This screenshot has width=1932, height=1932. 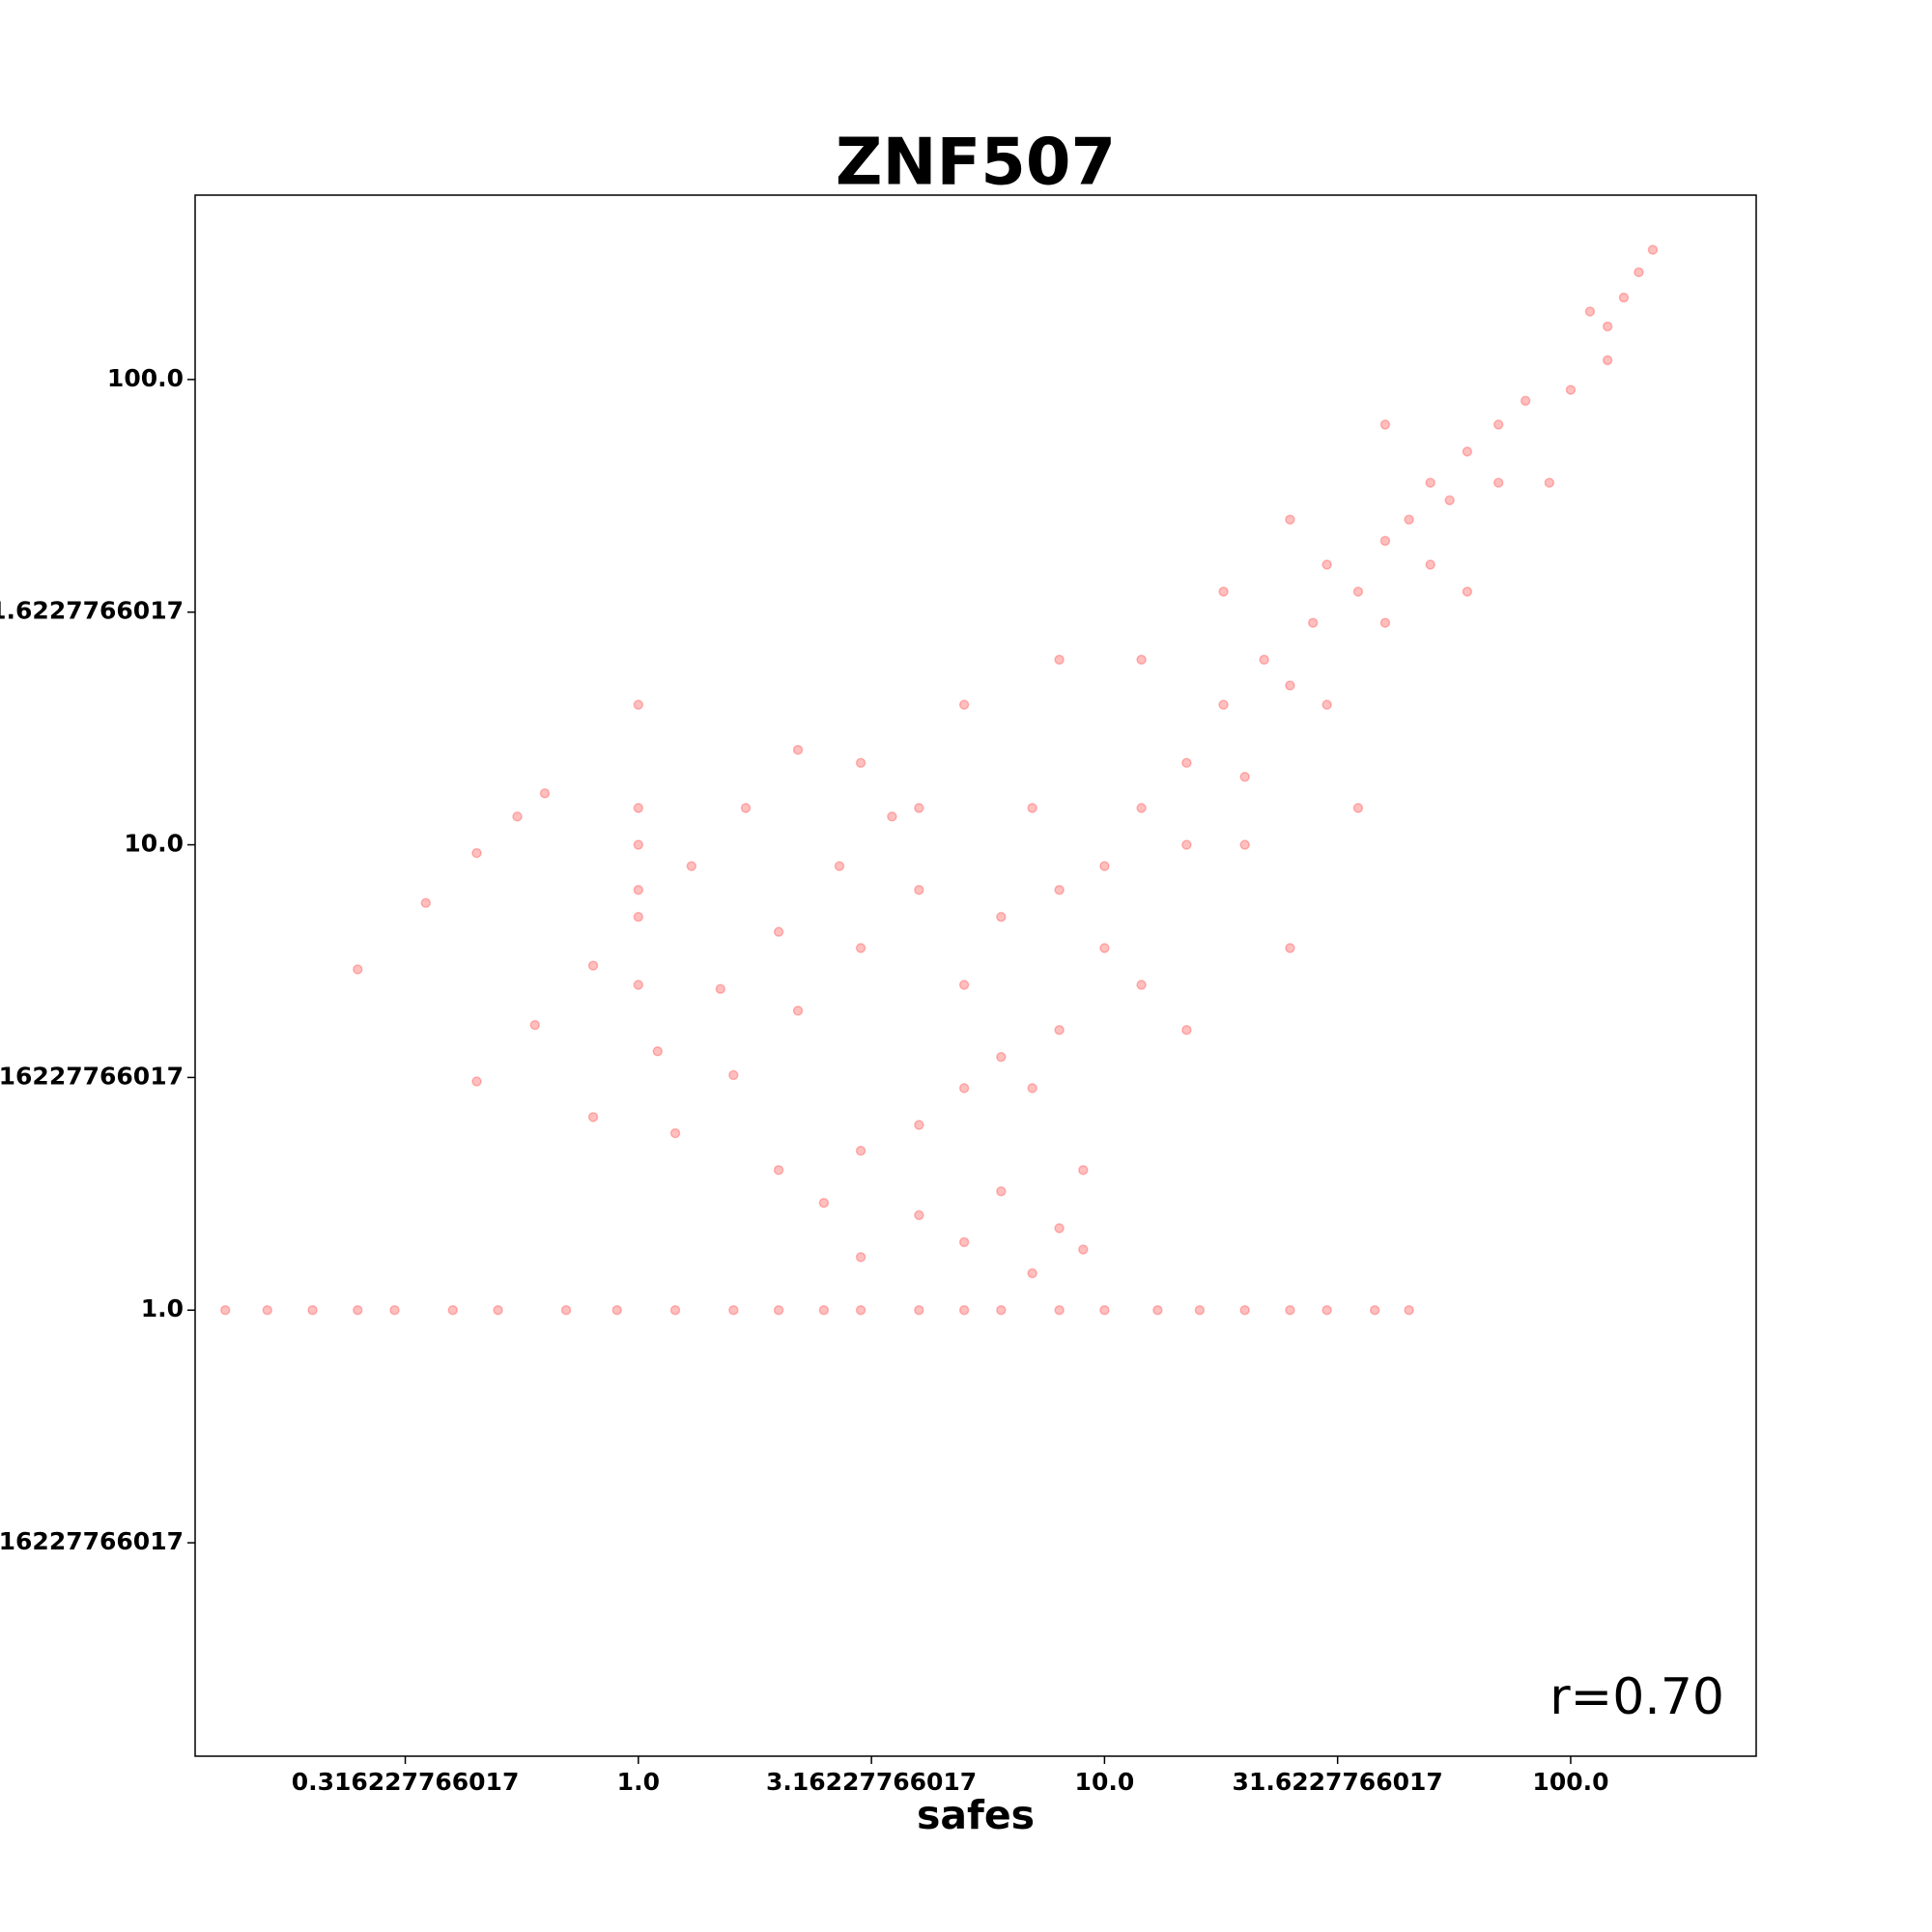 I want to click on x-tick-label: 0.316227766017, so click(x=406, y=1782).